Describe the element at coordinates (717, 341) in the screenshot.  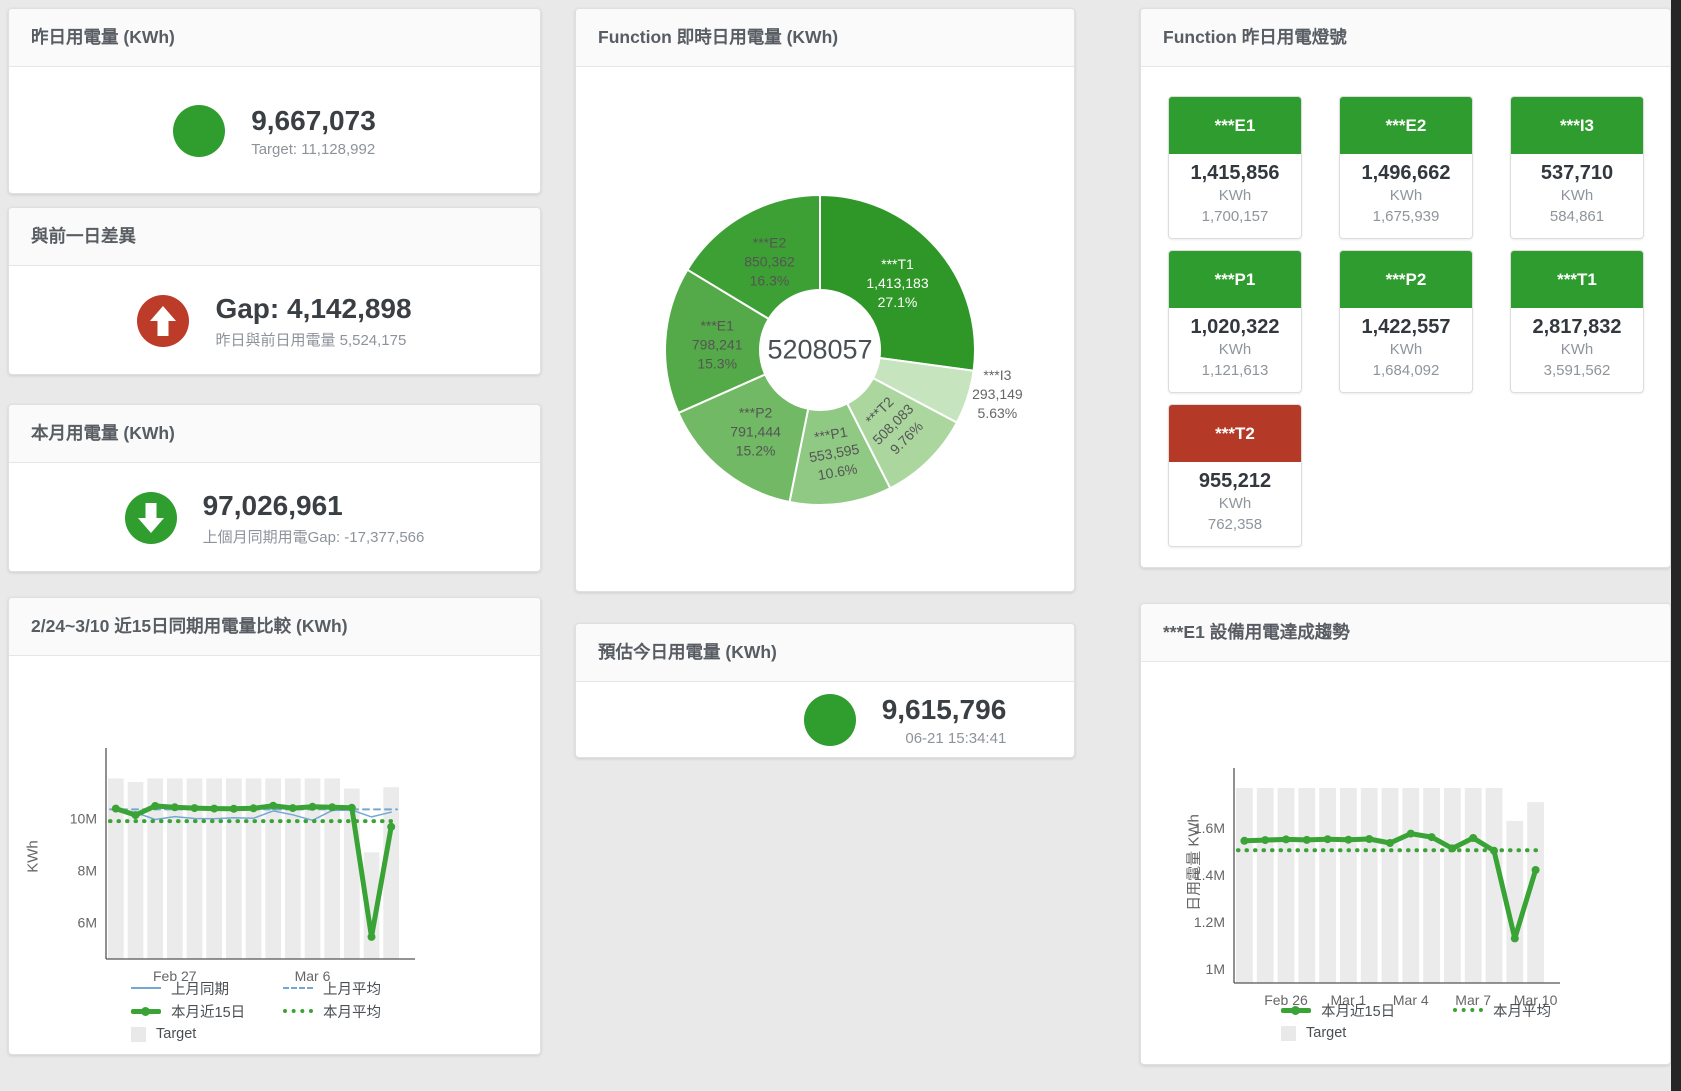
I see `donut-slice-***E1` at that location.